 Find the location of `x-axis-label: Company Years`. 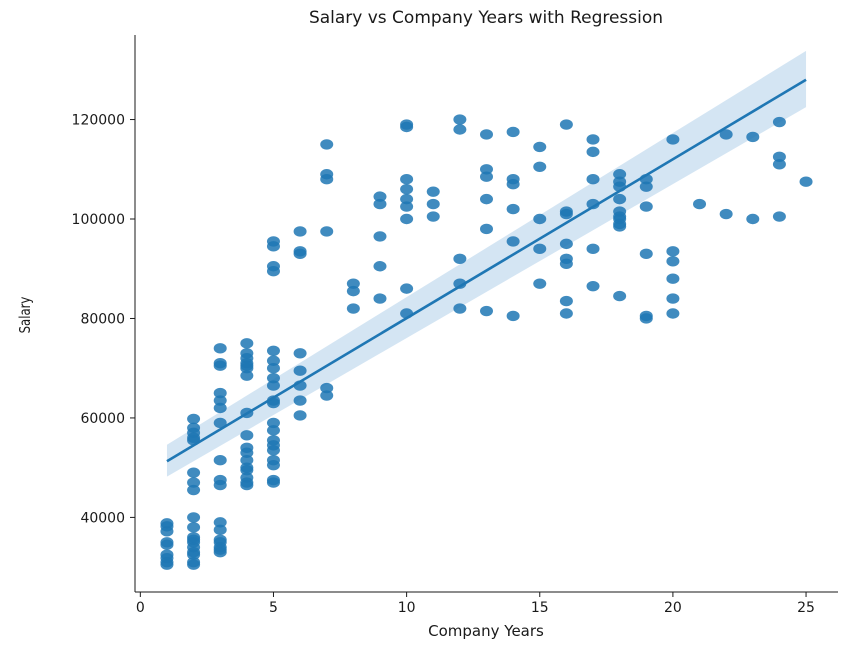

x-axis-label: Company Years is located at coordinates (486, 631).